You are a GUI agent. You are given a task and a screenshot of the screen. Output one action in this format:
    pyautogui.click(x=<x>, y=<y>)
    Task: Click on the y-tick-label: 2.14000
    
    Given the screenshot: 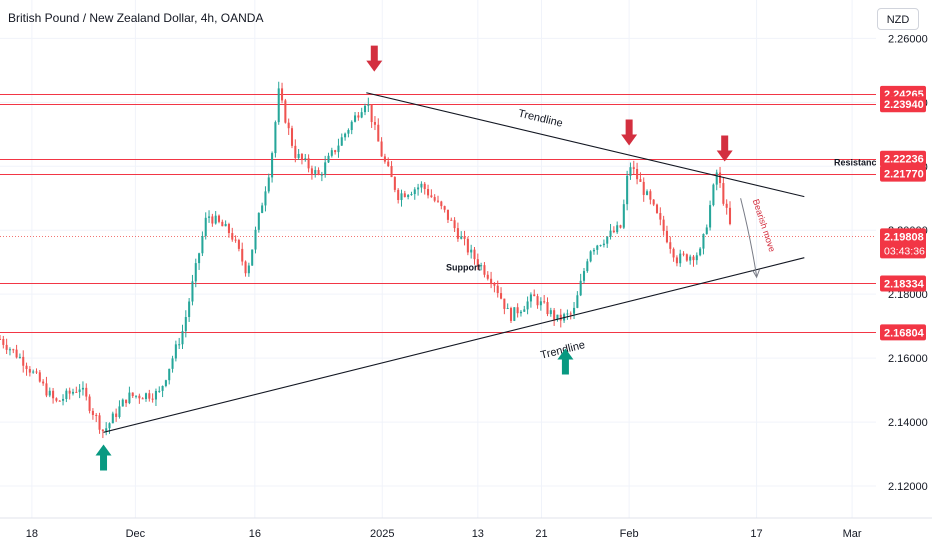 What is the action you would take?
    pyautogui.click(x=908, y=423)
    